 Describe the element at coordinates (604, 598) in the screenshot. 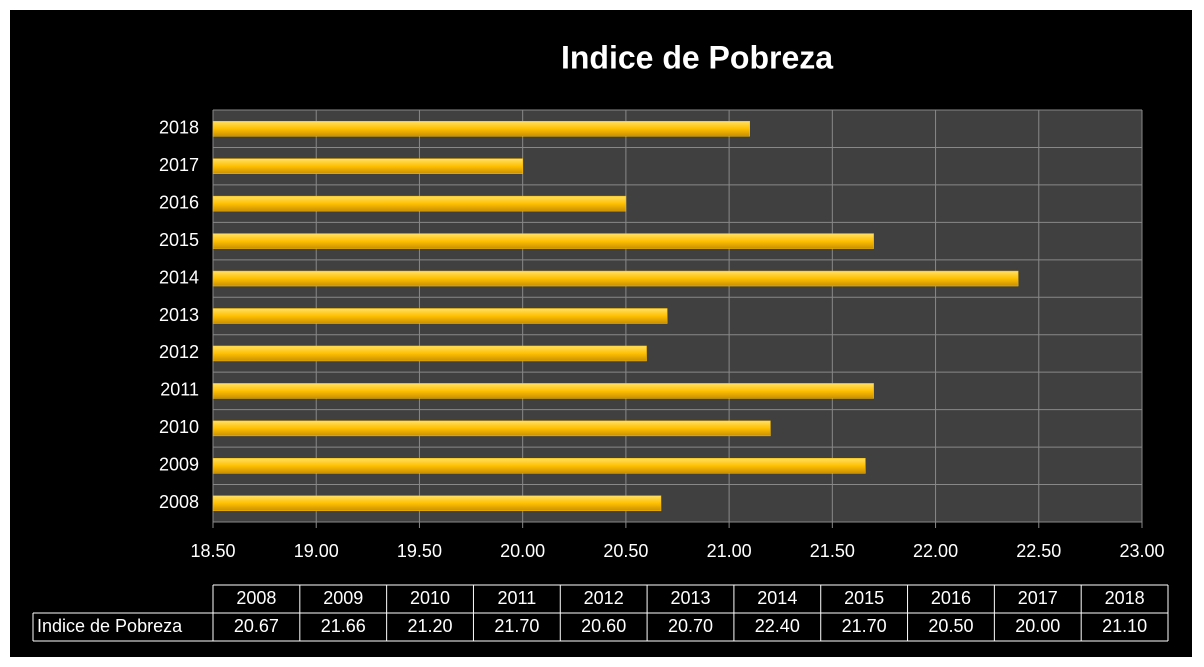

I see `table-header: 2012` at that location.